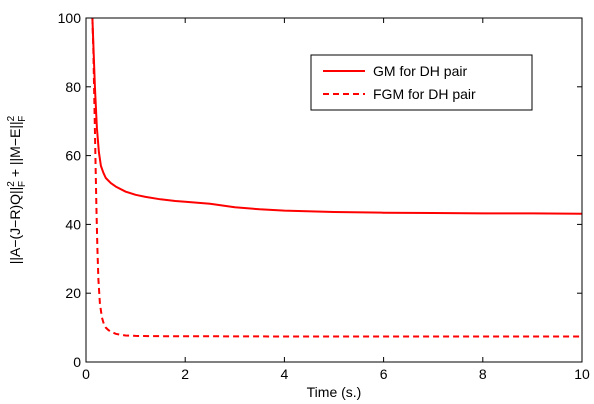  Describe the element at coordinates (22, 184) in the screenshot. I see `y-label-sub1: F` at that location.